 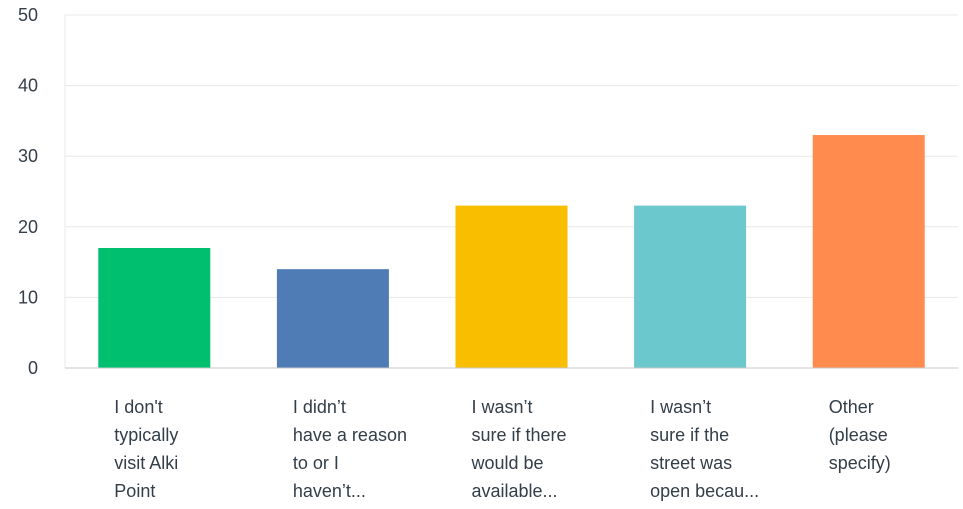 I want to click on y-tick-label: 30, so click(x=28, y=156).